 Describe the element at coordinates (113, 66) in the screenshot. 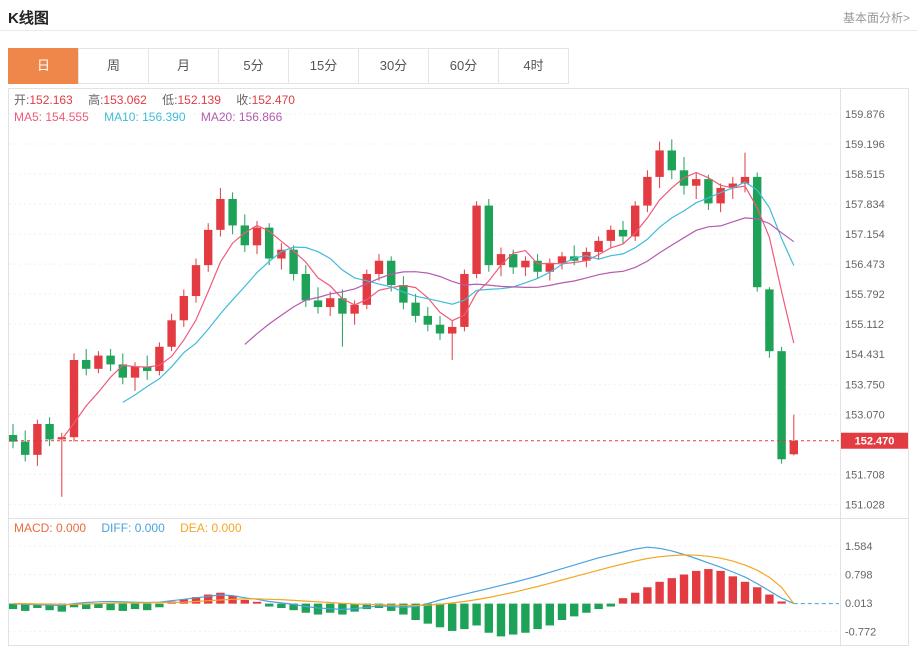

I see `tab-week: 周` at that location.